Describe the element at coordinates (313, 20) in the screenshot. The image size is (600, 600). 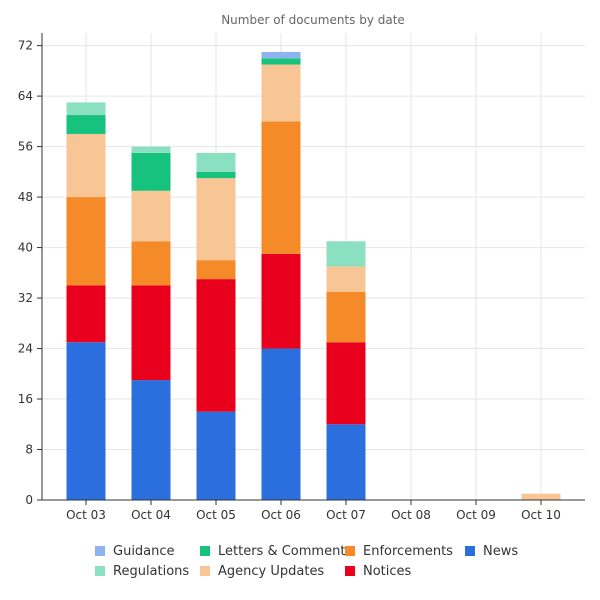
I see `chart-title: Number of documents by date` at that location.